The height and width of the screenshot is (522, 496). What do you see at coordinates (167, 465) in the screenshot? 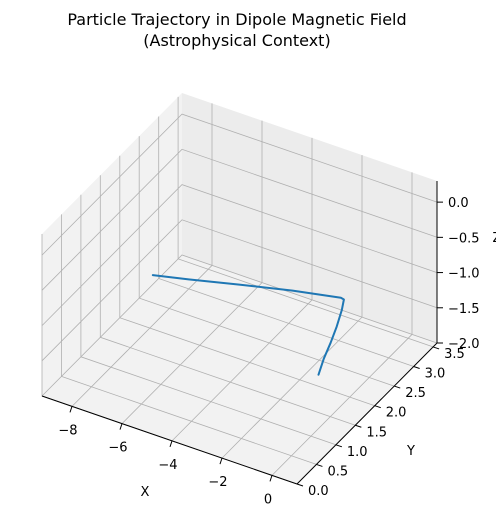
I see `x-tick-label: −4` at bounding box center [167, 465].